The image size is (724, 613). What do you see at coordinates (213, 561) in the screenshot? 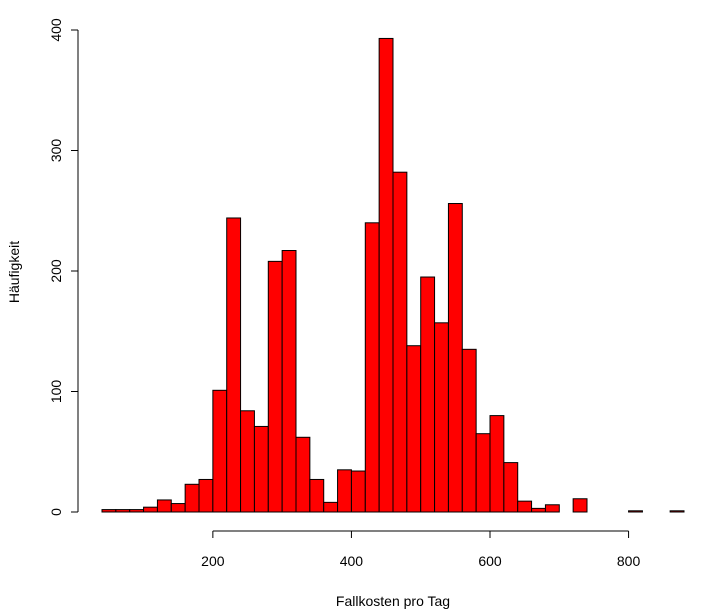
I see `x-tick-label: 200` at bounding box center [213, 561].